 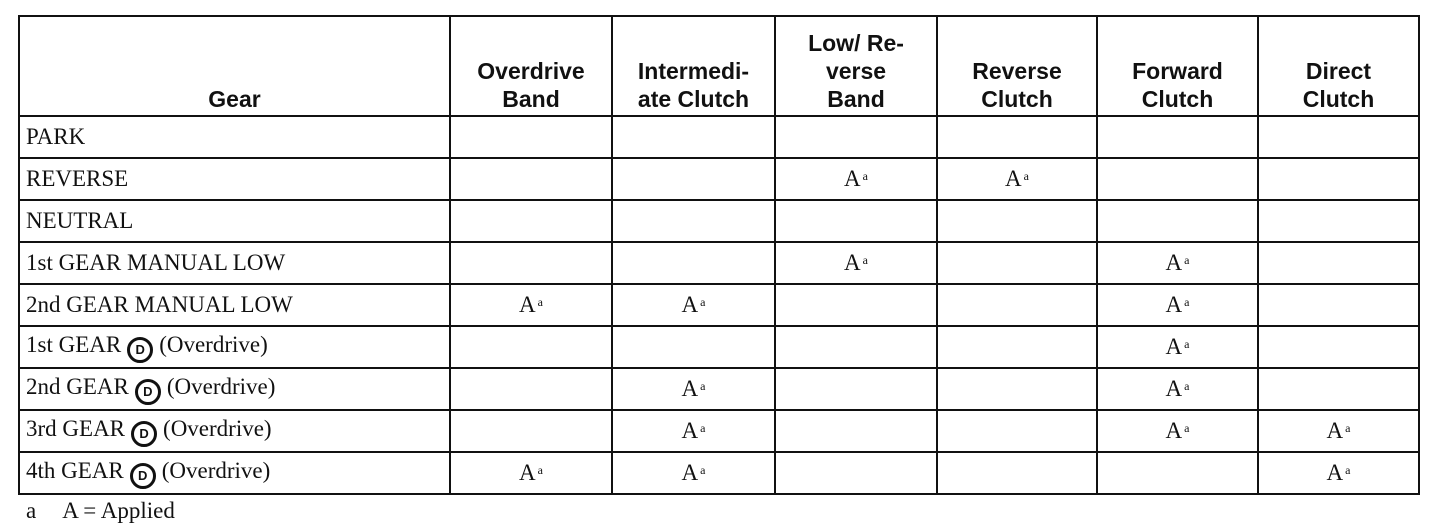 What do you see at coordinates (1338, 66) in the screenshot?
I see `header-cell: Direct Clutch` at bounding box center [1338, 66].